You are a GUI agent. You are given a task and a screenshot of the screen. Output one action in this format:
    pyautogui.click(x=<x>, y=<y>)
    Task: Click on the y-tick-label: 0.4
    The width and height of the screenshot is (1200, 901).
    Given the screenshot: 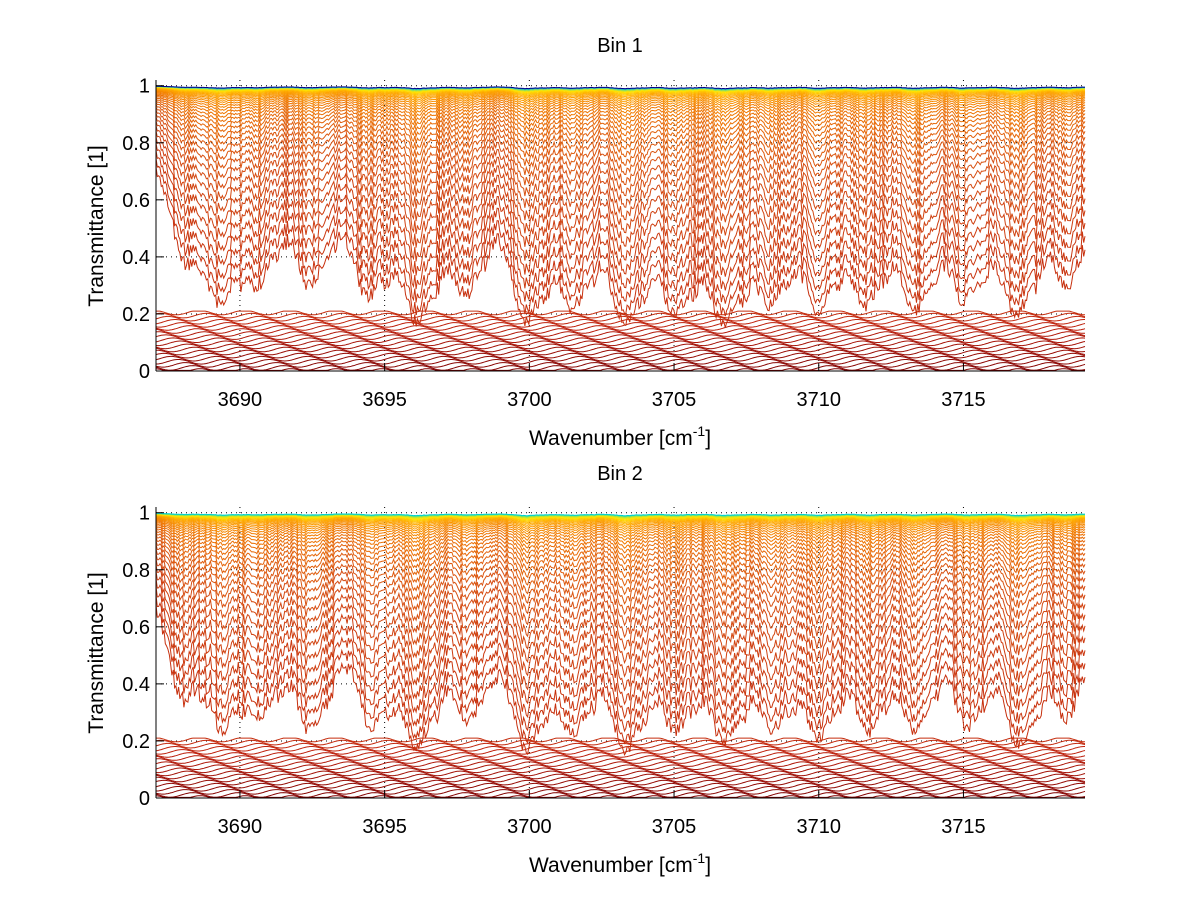 What is the action you would take?
    pyautogui.click(x=136, y=258)
    